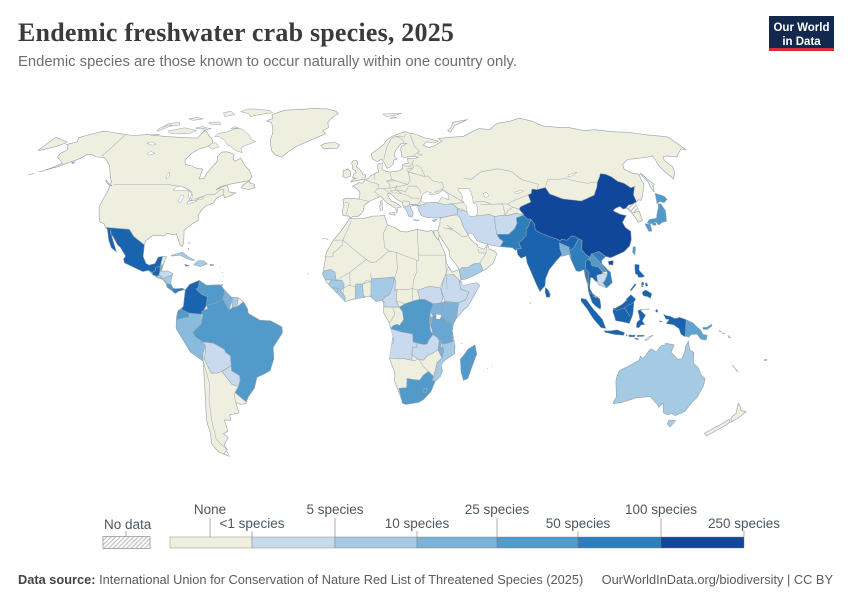 Image resolution: width=850 pixels, height=605 pixels. Describe the element at coordinates (334, 509) in the screenshot. I see `svg-text: 5 species` at that location.